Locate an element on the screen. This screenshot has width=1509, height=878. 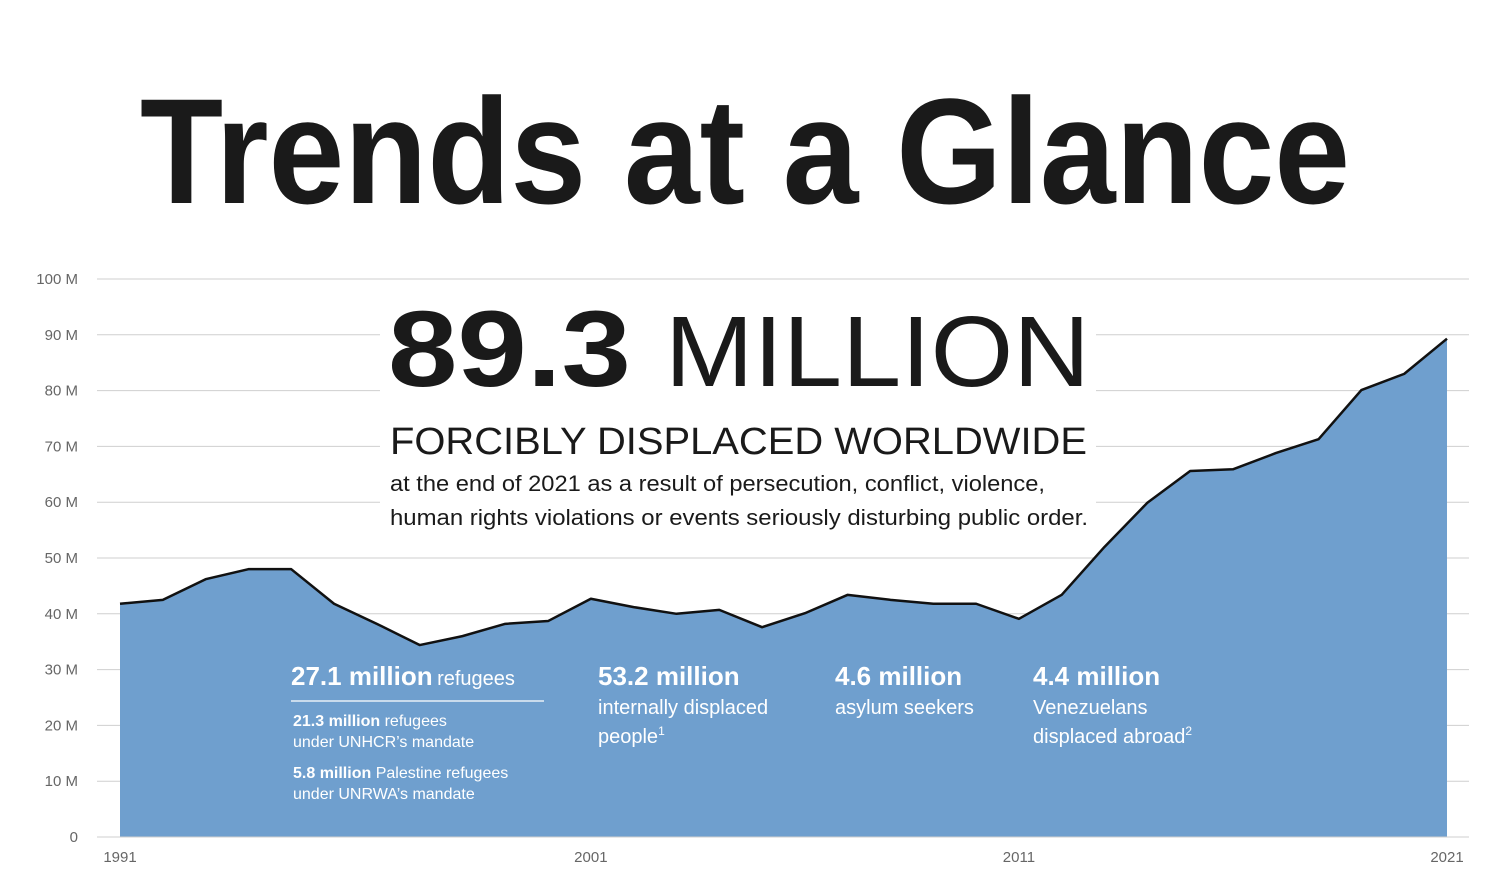
y-tick-label: 30 M is located at coordinates (61, 670).